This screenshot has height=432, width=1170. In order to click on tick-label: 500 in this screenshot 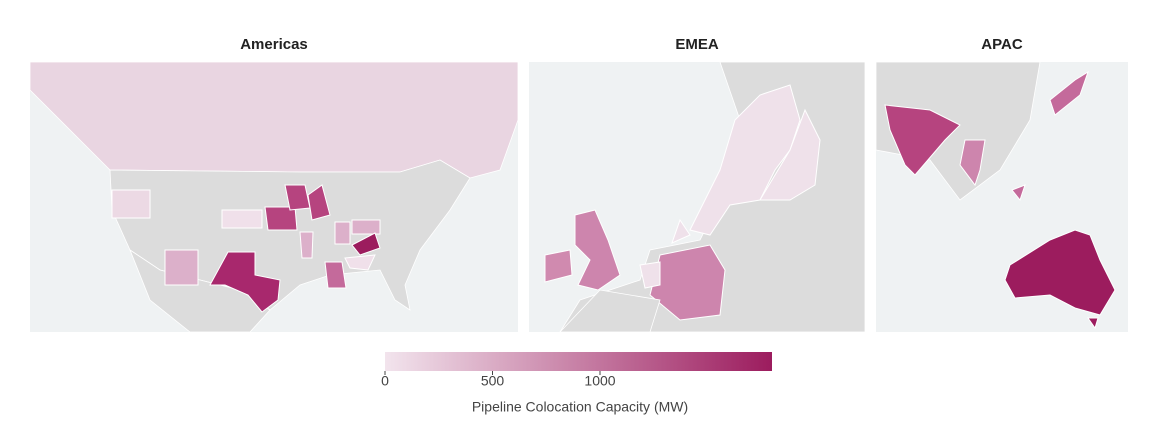, I will do `click(493, 381)`.